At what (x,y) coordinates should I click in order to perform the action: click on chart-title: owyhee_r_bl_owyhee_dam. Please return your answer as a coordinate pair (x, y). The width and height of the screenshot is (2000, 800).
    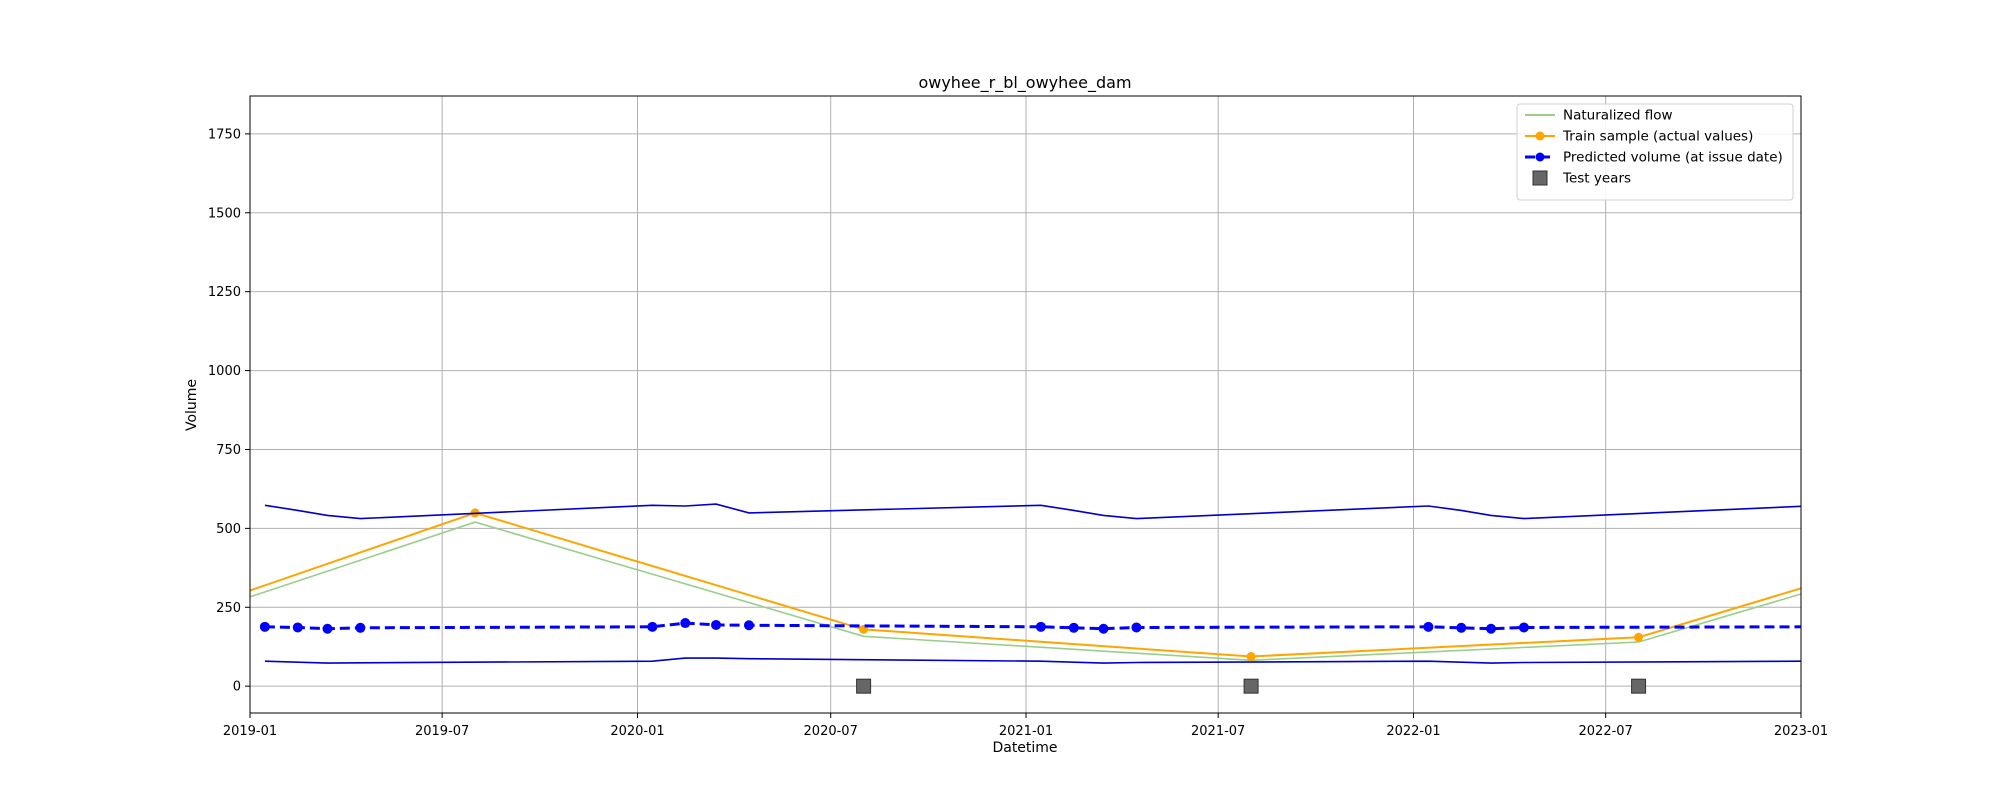
    Looking at the image, I should click on (1024, 83).